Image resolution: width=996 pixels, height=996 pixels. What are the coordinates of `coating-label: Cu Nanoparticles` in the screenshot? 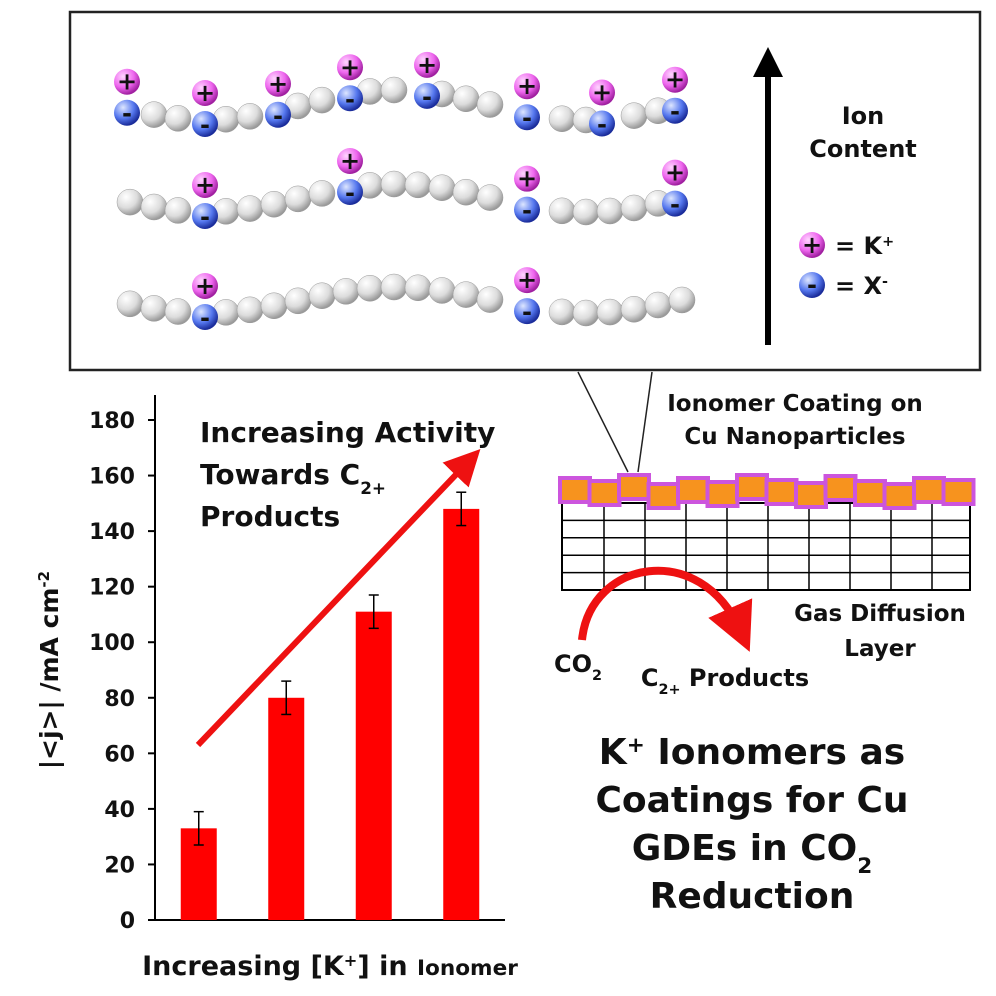 It's located at (794, 437).